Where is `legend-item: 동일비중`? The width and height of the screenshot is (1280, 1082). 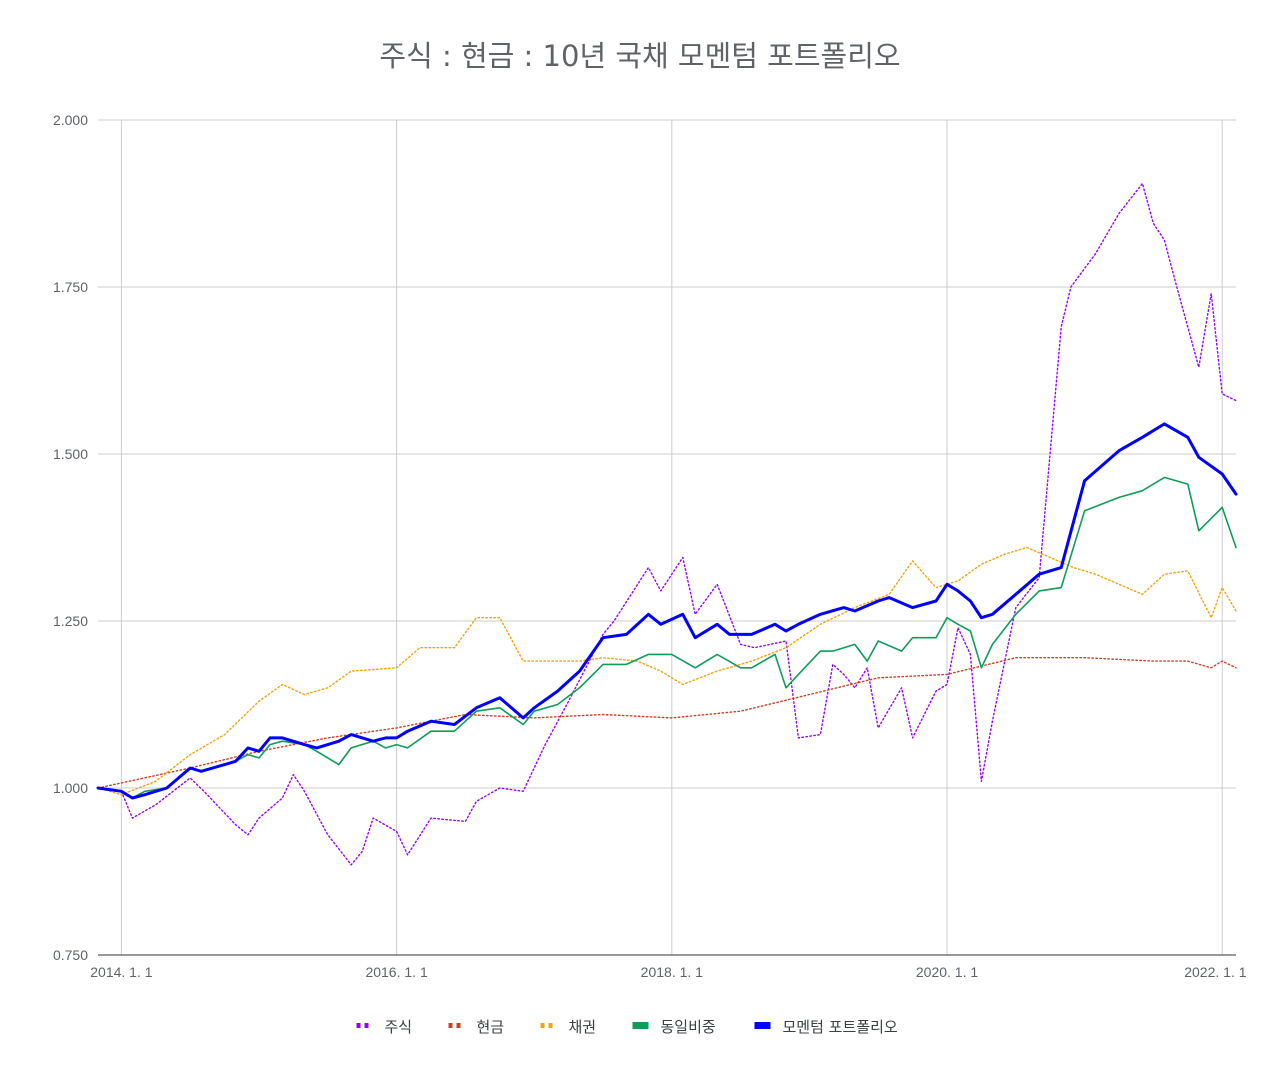 legend-item: 동일비중 is located at coordinates (674, 1027).